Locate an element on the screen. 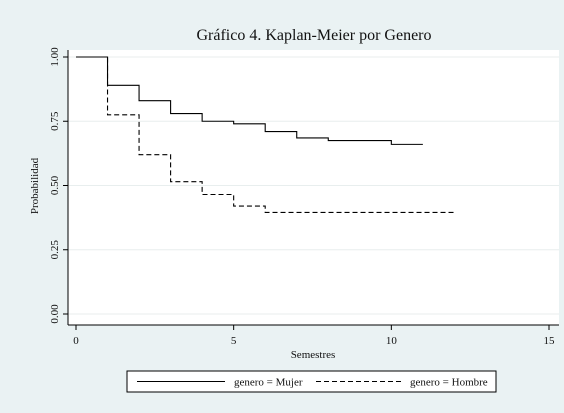 The width and height of the screenshot is (564, 413). legend-label-1: genero = Hombre is located at coordinates (449, 383).